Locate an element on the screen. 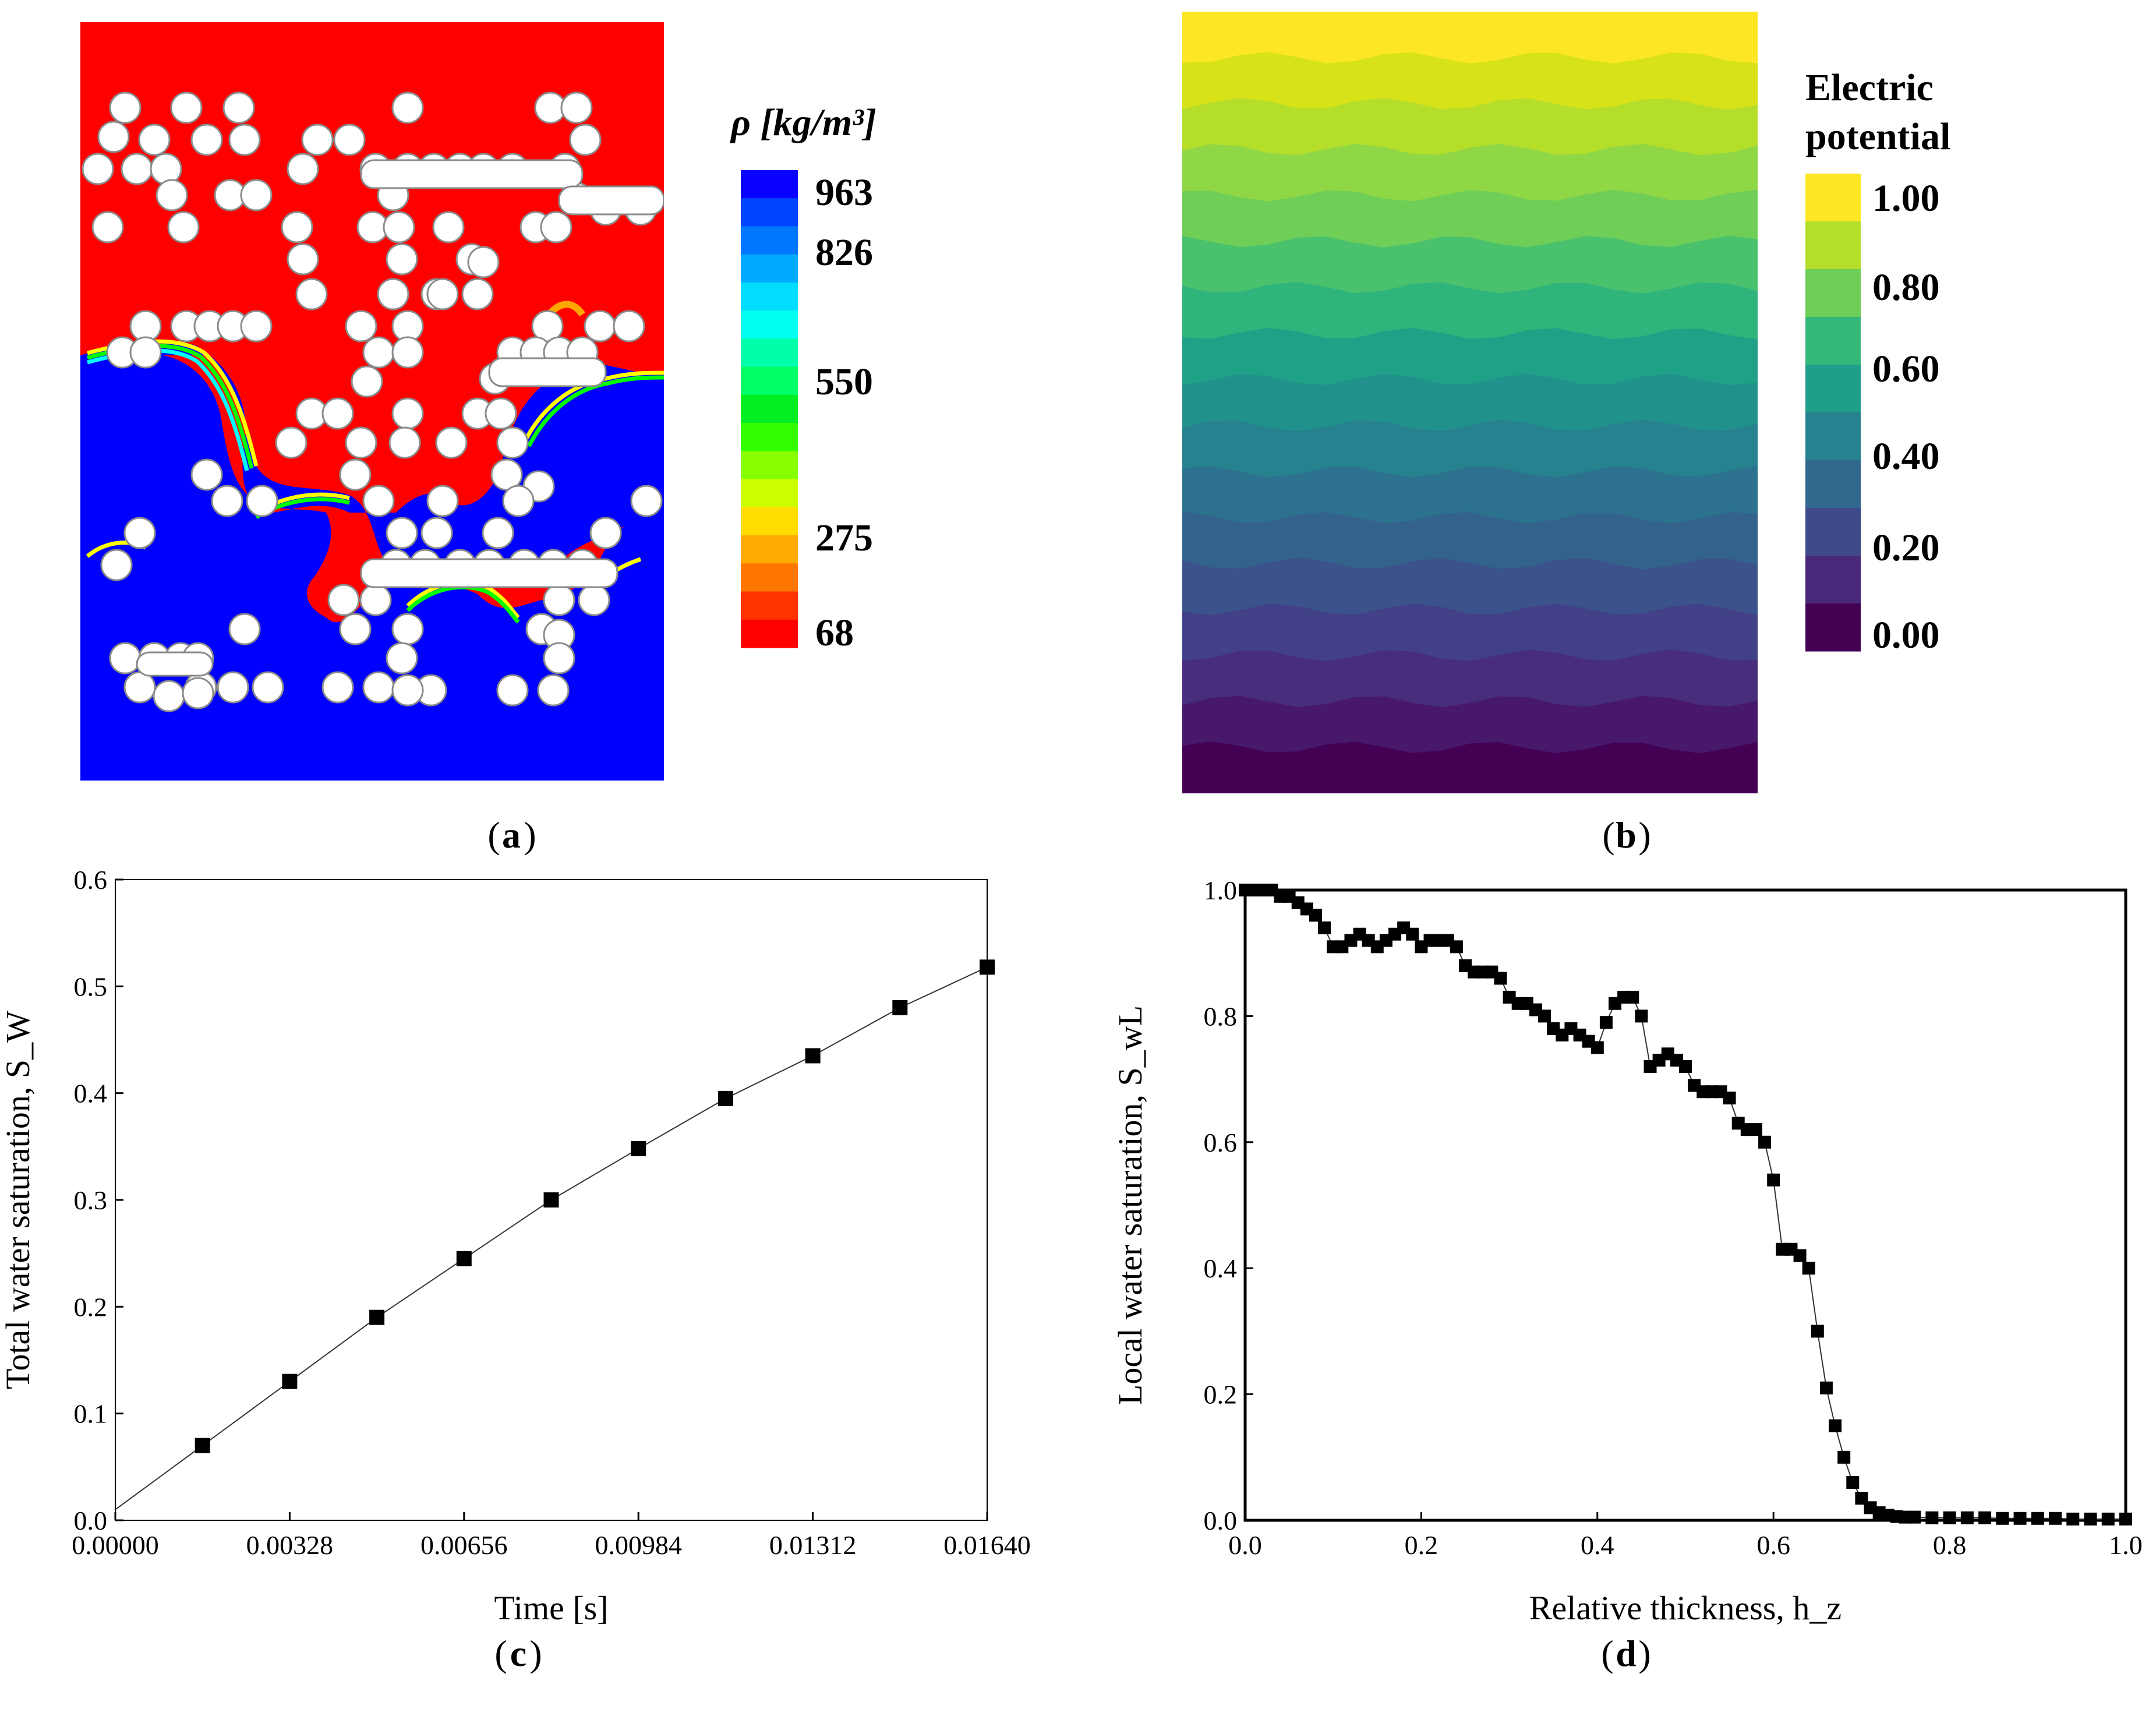 This screenshot has height=1723, width=2156. colorbar-b-label: 0.40 is located at coordinates (1906, 456).